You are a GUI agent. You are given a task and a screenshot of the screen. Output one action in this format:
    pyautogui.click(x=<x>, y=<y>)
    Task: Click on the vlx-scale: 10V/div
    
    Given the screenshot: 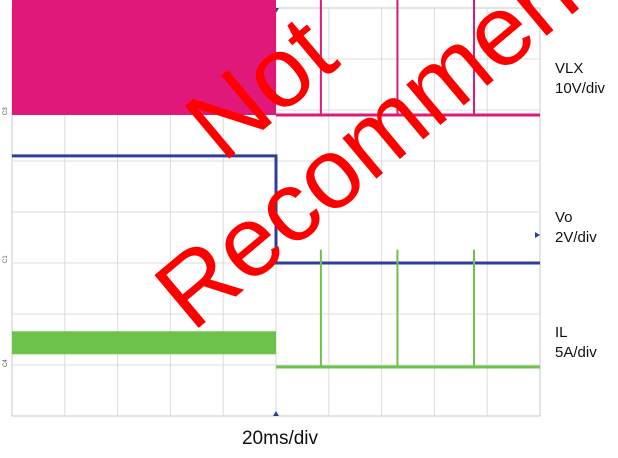 What is the action you would take?
    pyautogui.click(x=580, y=88)
    